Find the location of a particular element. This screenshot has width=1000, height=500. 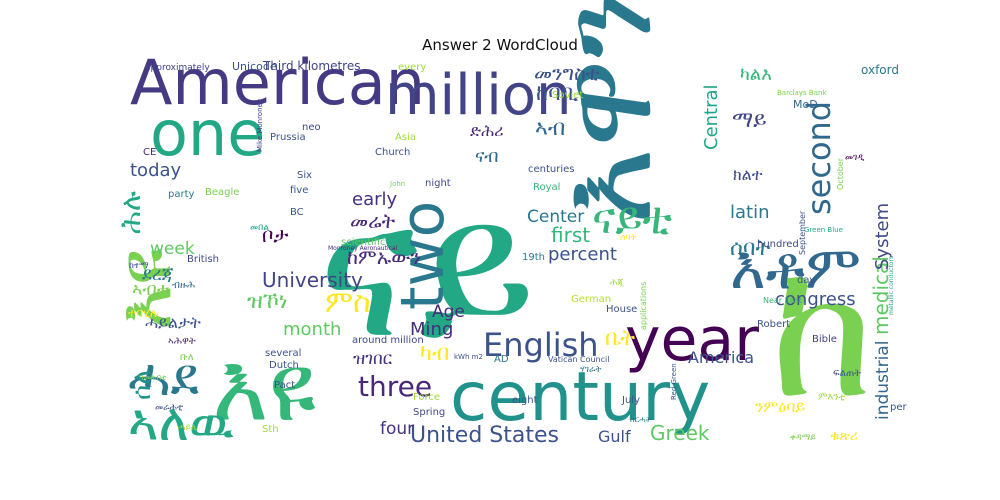

word: ከምኡውን is located at coordinates (384, 257).